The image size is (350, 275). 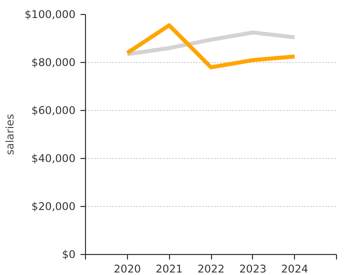 What do you see at coordinates (69, 254) in the screenshot?
I see `y-tick-label: $0` at bounding box center [69, 254].